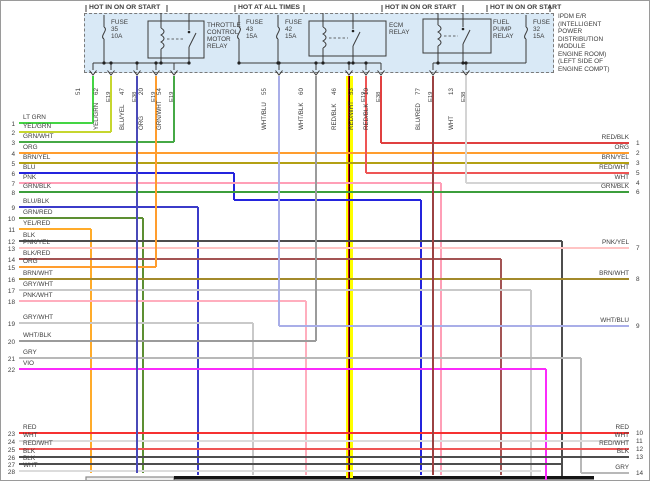 Image resolution: width=650 pixels, height=481 pixels. What do you see at coordinates (399, 32) in the screenshot?
I see `relay-label-line: RELAY` at bounding box center [399, 32].